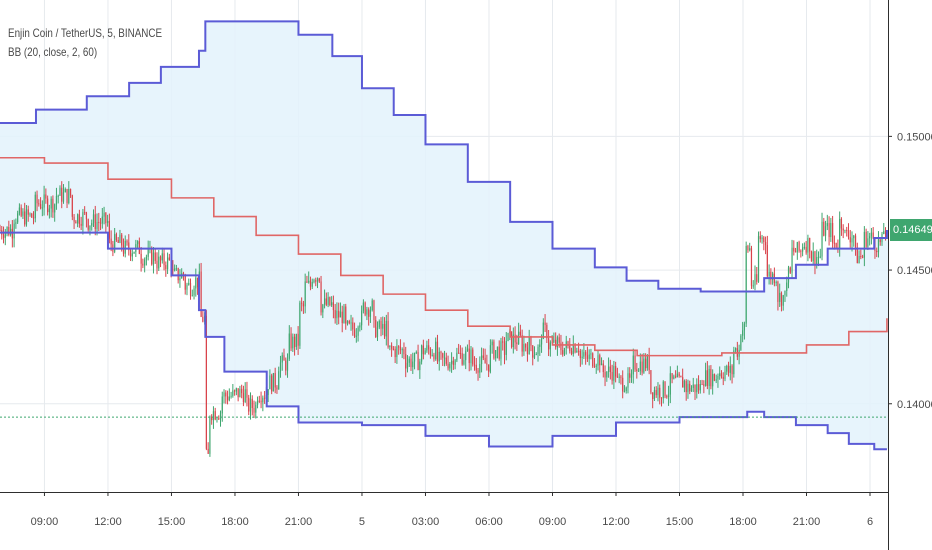 This screenshot has width=932, height=550. Describe the element at coordinates (53, 52) in the screenshot. I see `indicator-label: BB (20, close, 2, 60)` at that location.